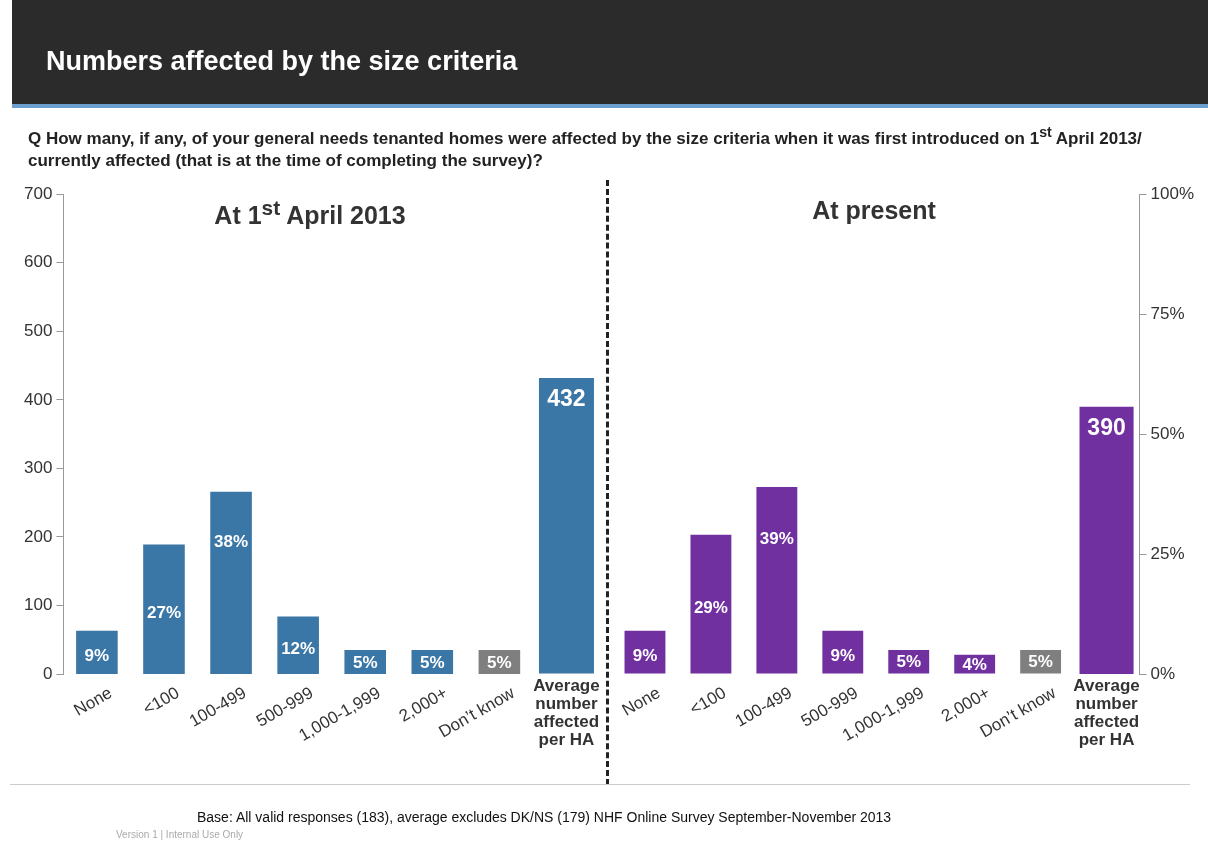  I want to click on y-tick-label: 400, so click(38, 399).